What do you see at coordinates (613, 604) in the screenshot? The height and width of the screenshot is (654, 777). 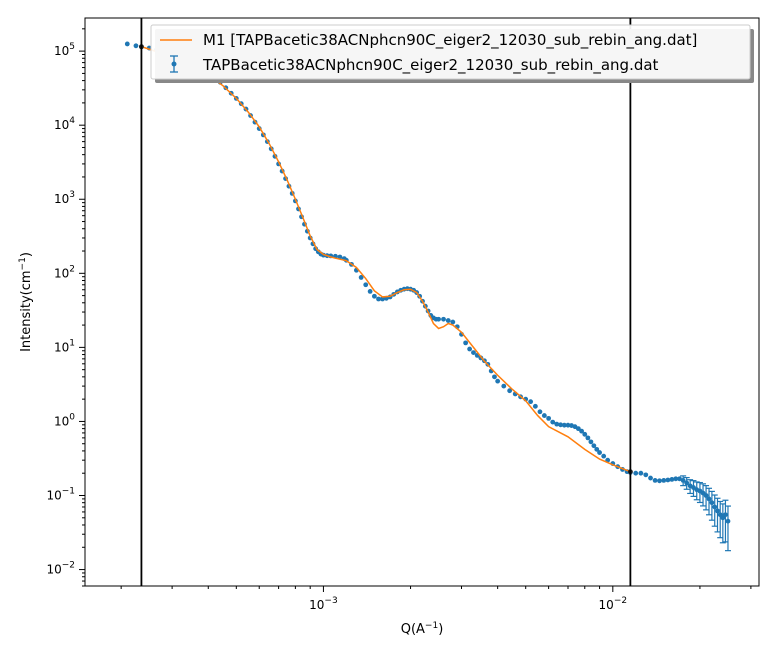 I see `x-tick-label: 10⁻²` at bounding box center [613, 604].